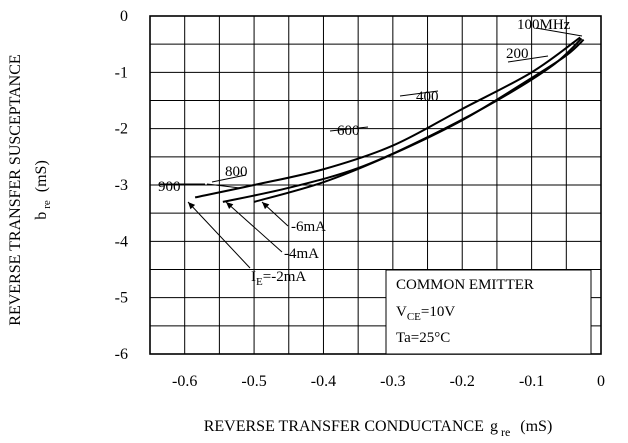 This screenshot has height=443, width=628. What do you see at coordinates (184, 381) in the screenshot?
I see `x-tick-label: -0.6` at bounding box center [184, 381].